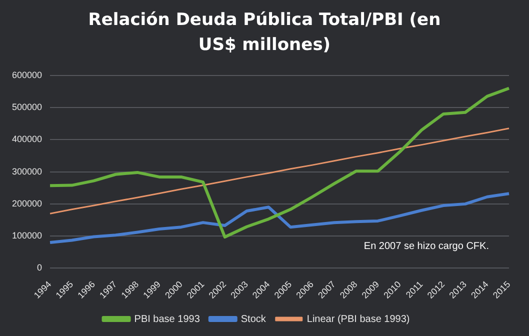  What do you see at coordinates (27, 75) in the screenshot?
I see `y-tick-label: 600000` at bounding box center [27, 75].